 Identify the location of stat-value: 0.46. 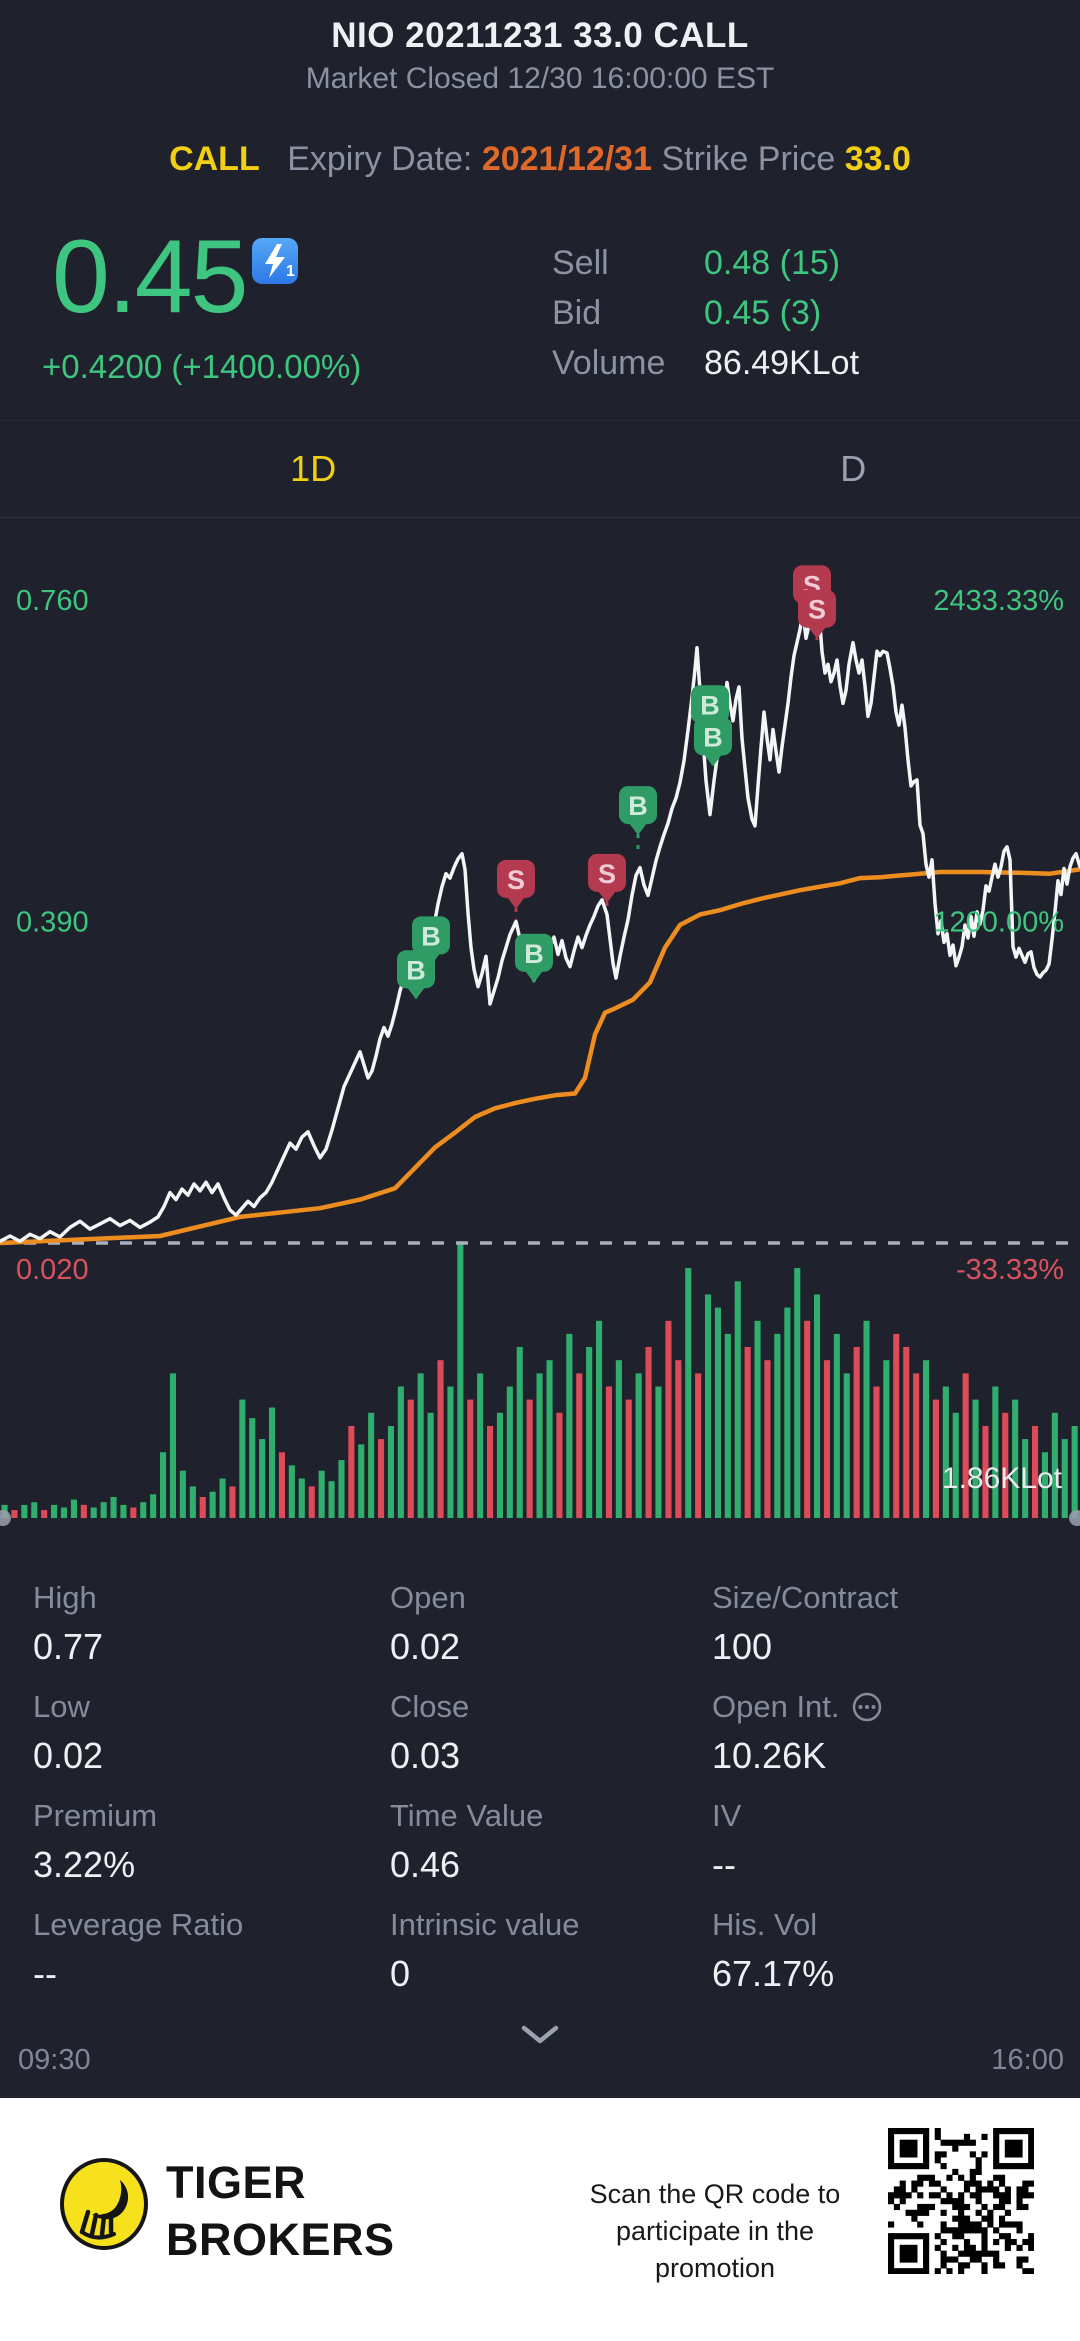
(425, 1864).